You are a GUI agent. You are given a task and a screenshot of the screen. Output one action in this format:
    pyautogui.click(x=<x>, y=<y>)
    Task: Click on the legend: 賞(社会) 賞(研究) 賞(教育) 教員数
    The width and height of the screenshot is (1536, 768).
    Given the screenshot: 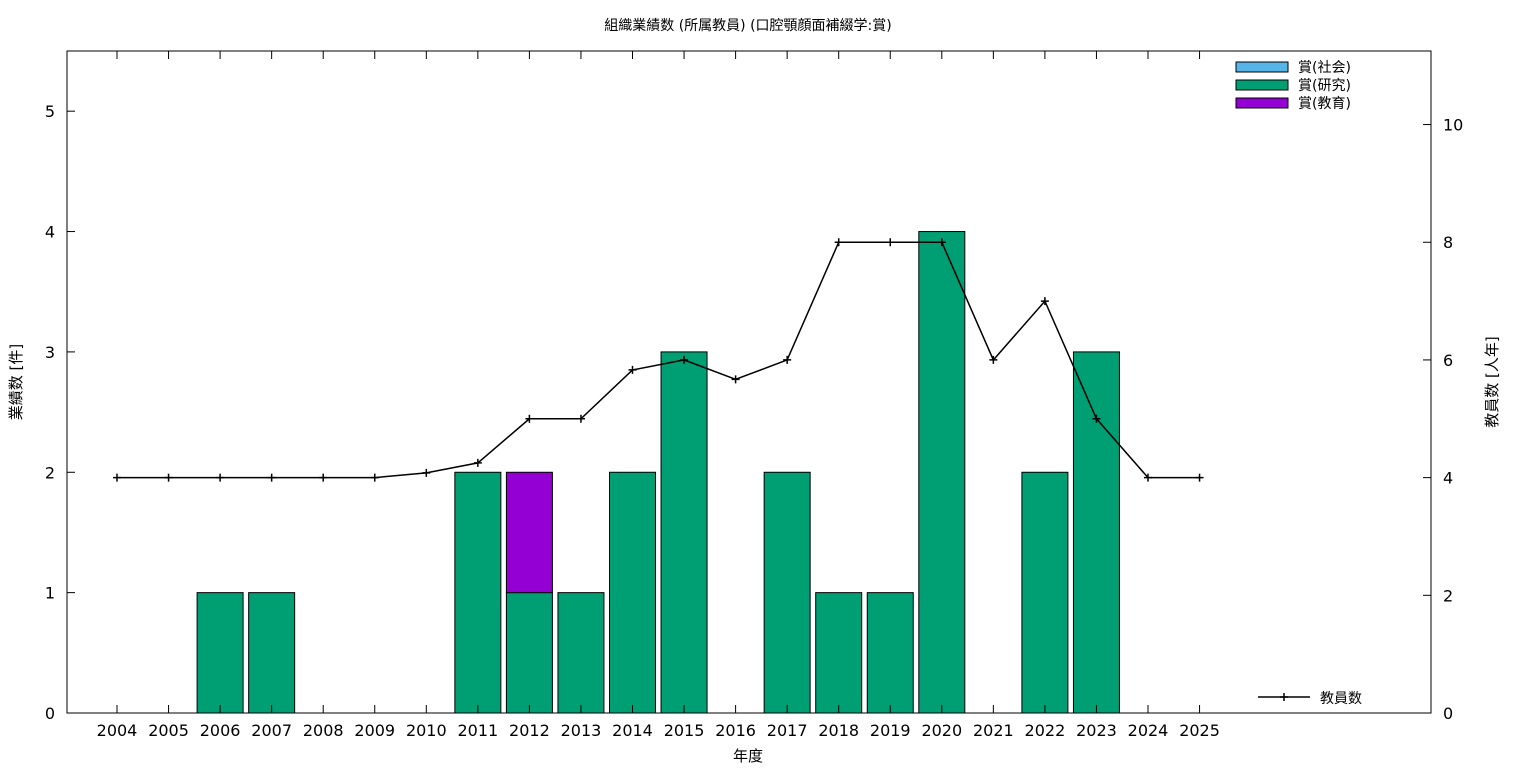 What is the action you would take?
    pyautogui.click(x=1298, y=383)
    